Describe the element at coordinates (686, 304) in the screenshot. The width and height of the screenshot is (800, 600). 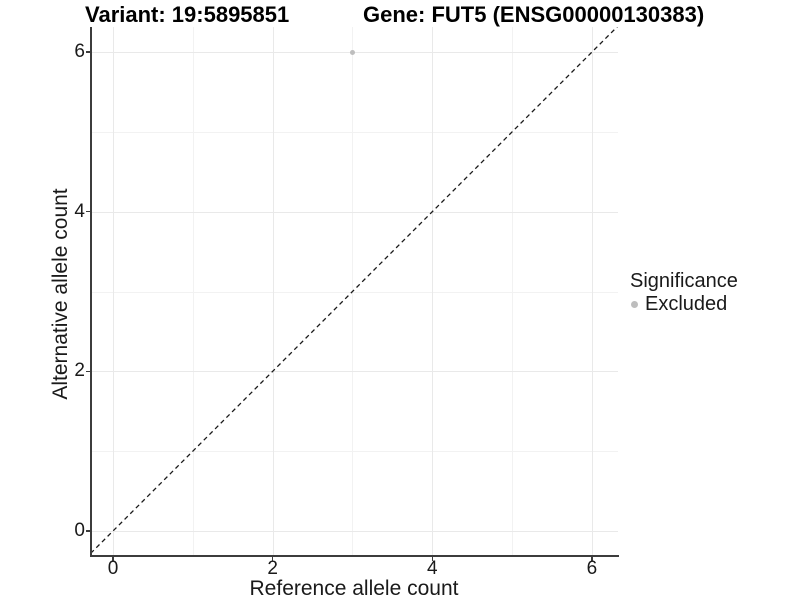
I see `legend-entry-label: Excluded` at that location.